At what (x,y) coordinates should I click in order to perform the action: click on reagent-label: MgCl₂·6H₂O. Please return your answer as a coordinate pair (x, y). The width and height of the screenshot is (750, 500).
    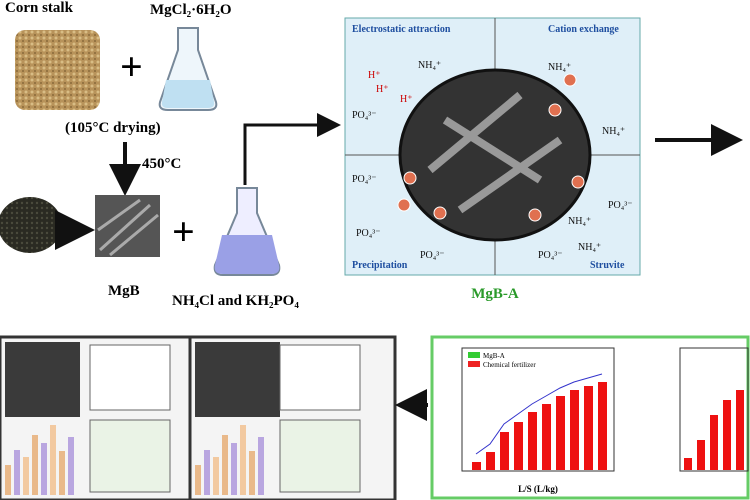
    Looking at the image, I should click on (191, 10).